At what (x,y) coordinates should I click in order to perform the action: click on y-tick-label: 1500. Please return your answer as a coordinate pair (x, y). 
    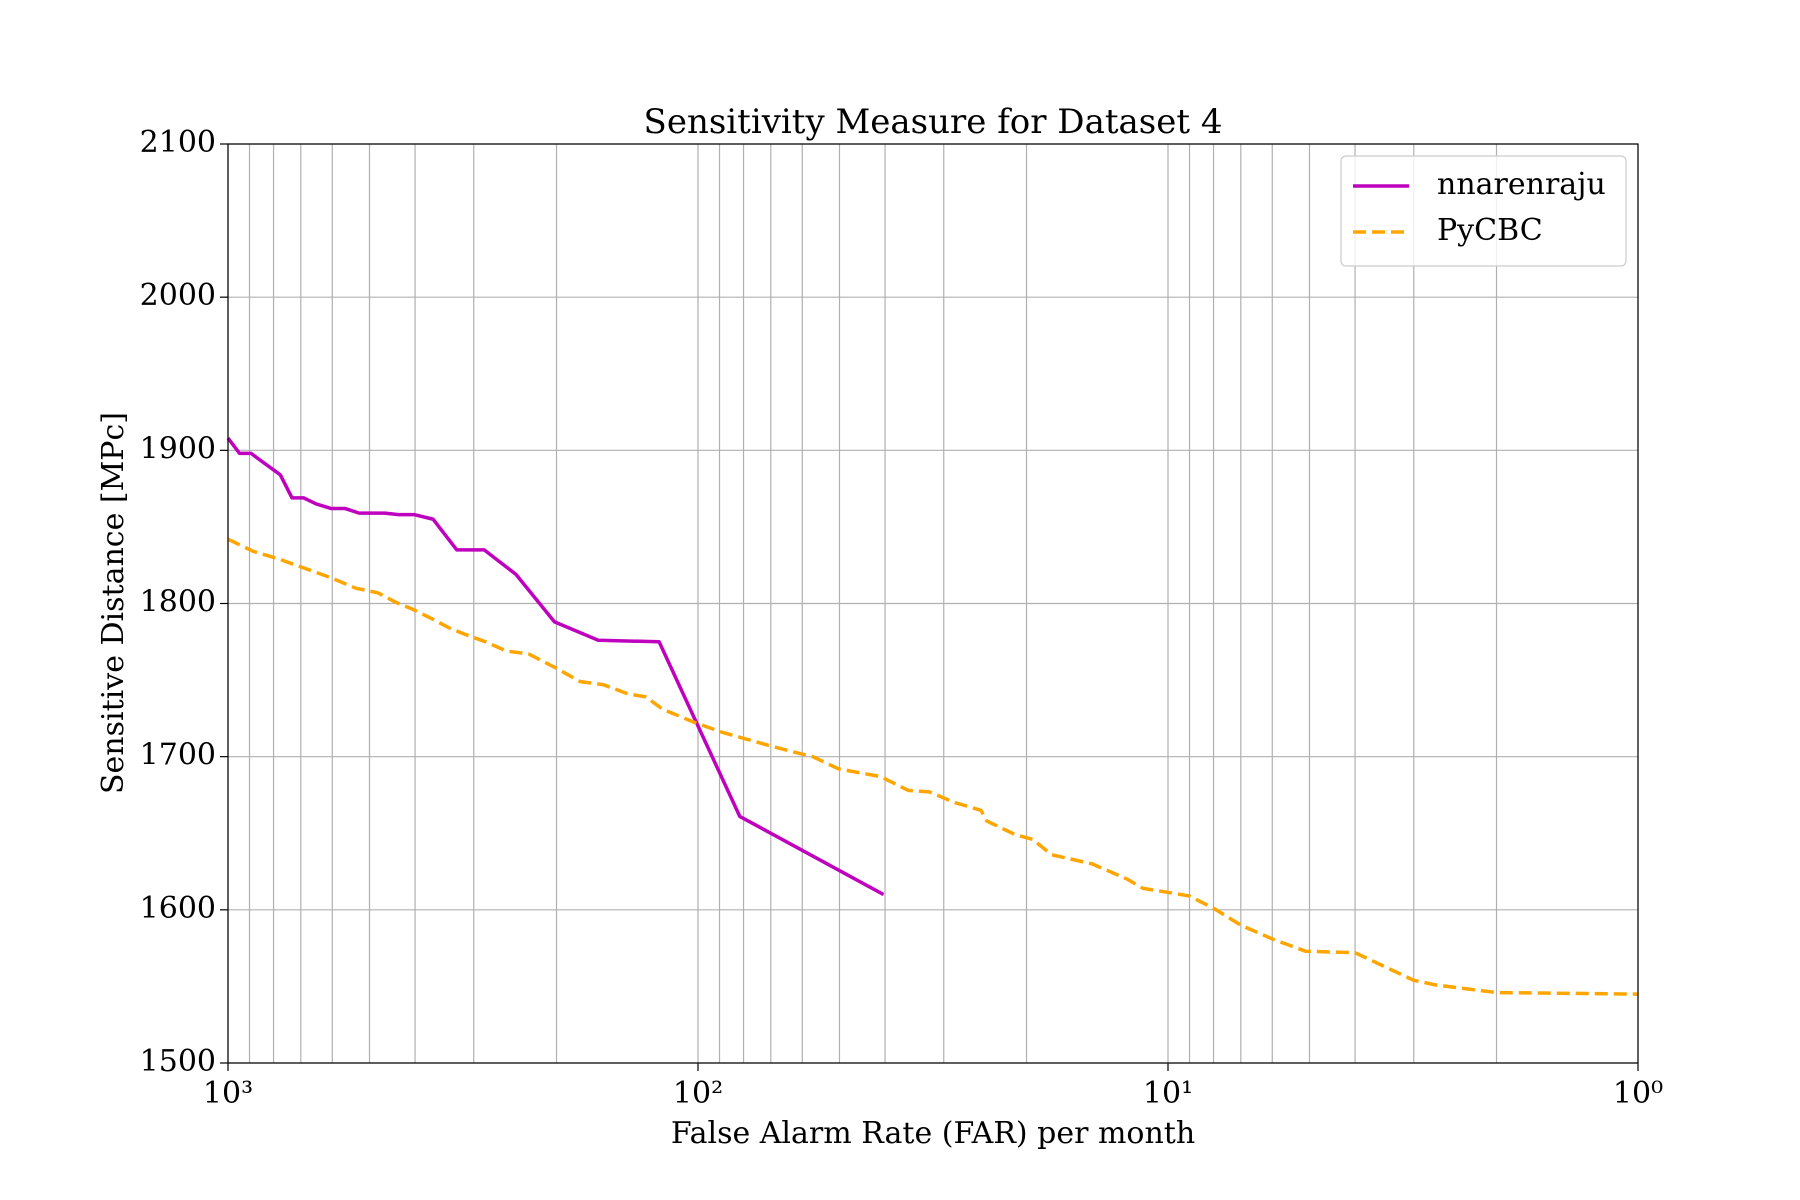
    Looking at the image, I should click on (178, 1061).